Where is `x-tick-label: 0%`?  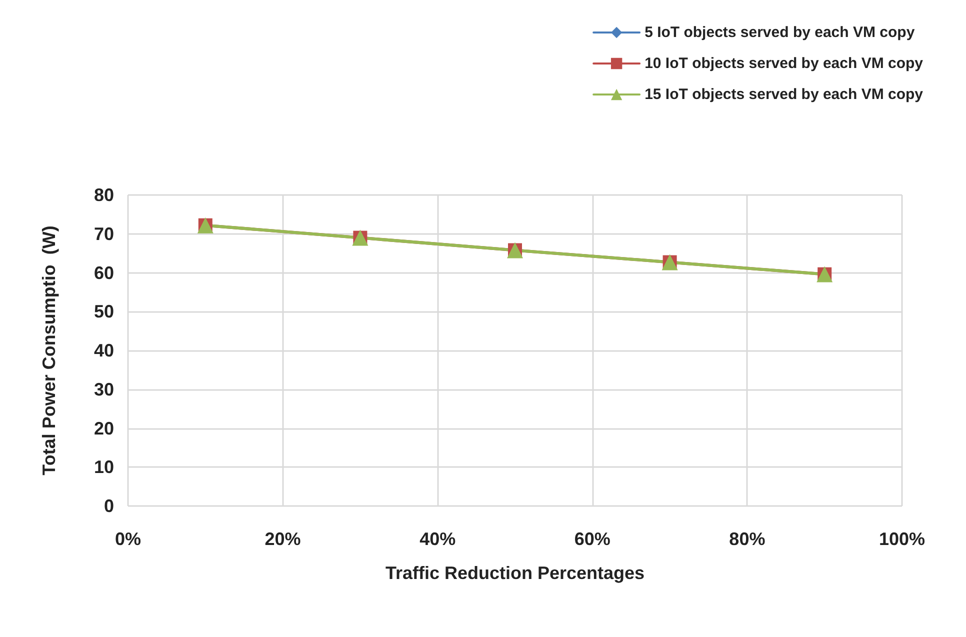 x-tick-label: 0% is located at coordinates (128, 539).